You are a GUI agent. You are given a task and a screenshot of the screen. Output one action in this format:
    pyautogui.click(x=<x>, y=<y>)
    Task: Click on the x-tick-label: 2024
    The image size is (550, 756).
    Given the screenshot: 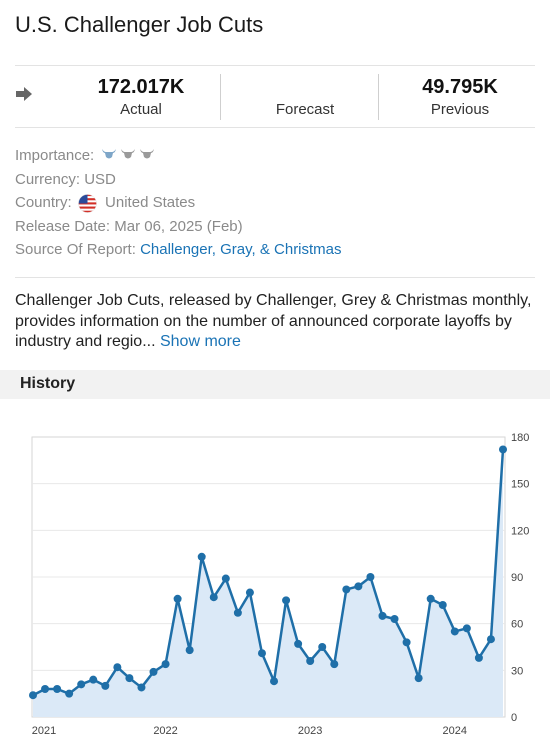 What is the action you would take?
    pyautogui.click(x=455, y=731)
    